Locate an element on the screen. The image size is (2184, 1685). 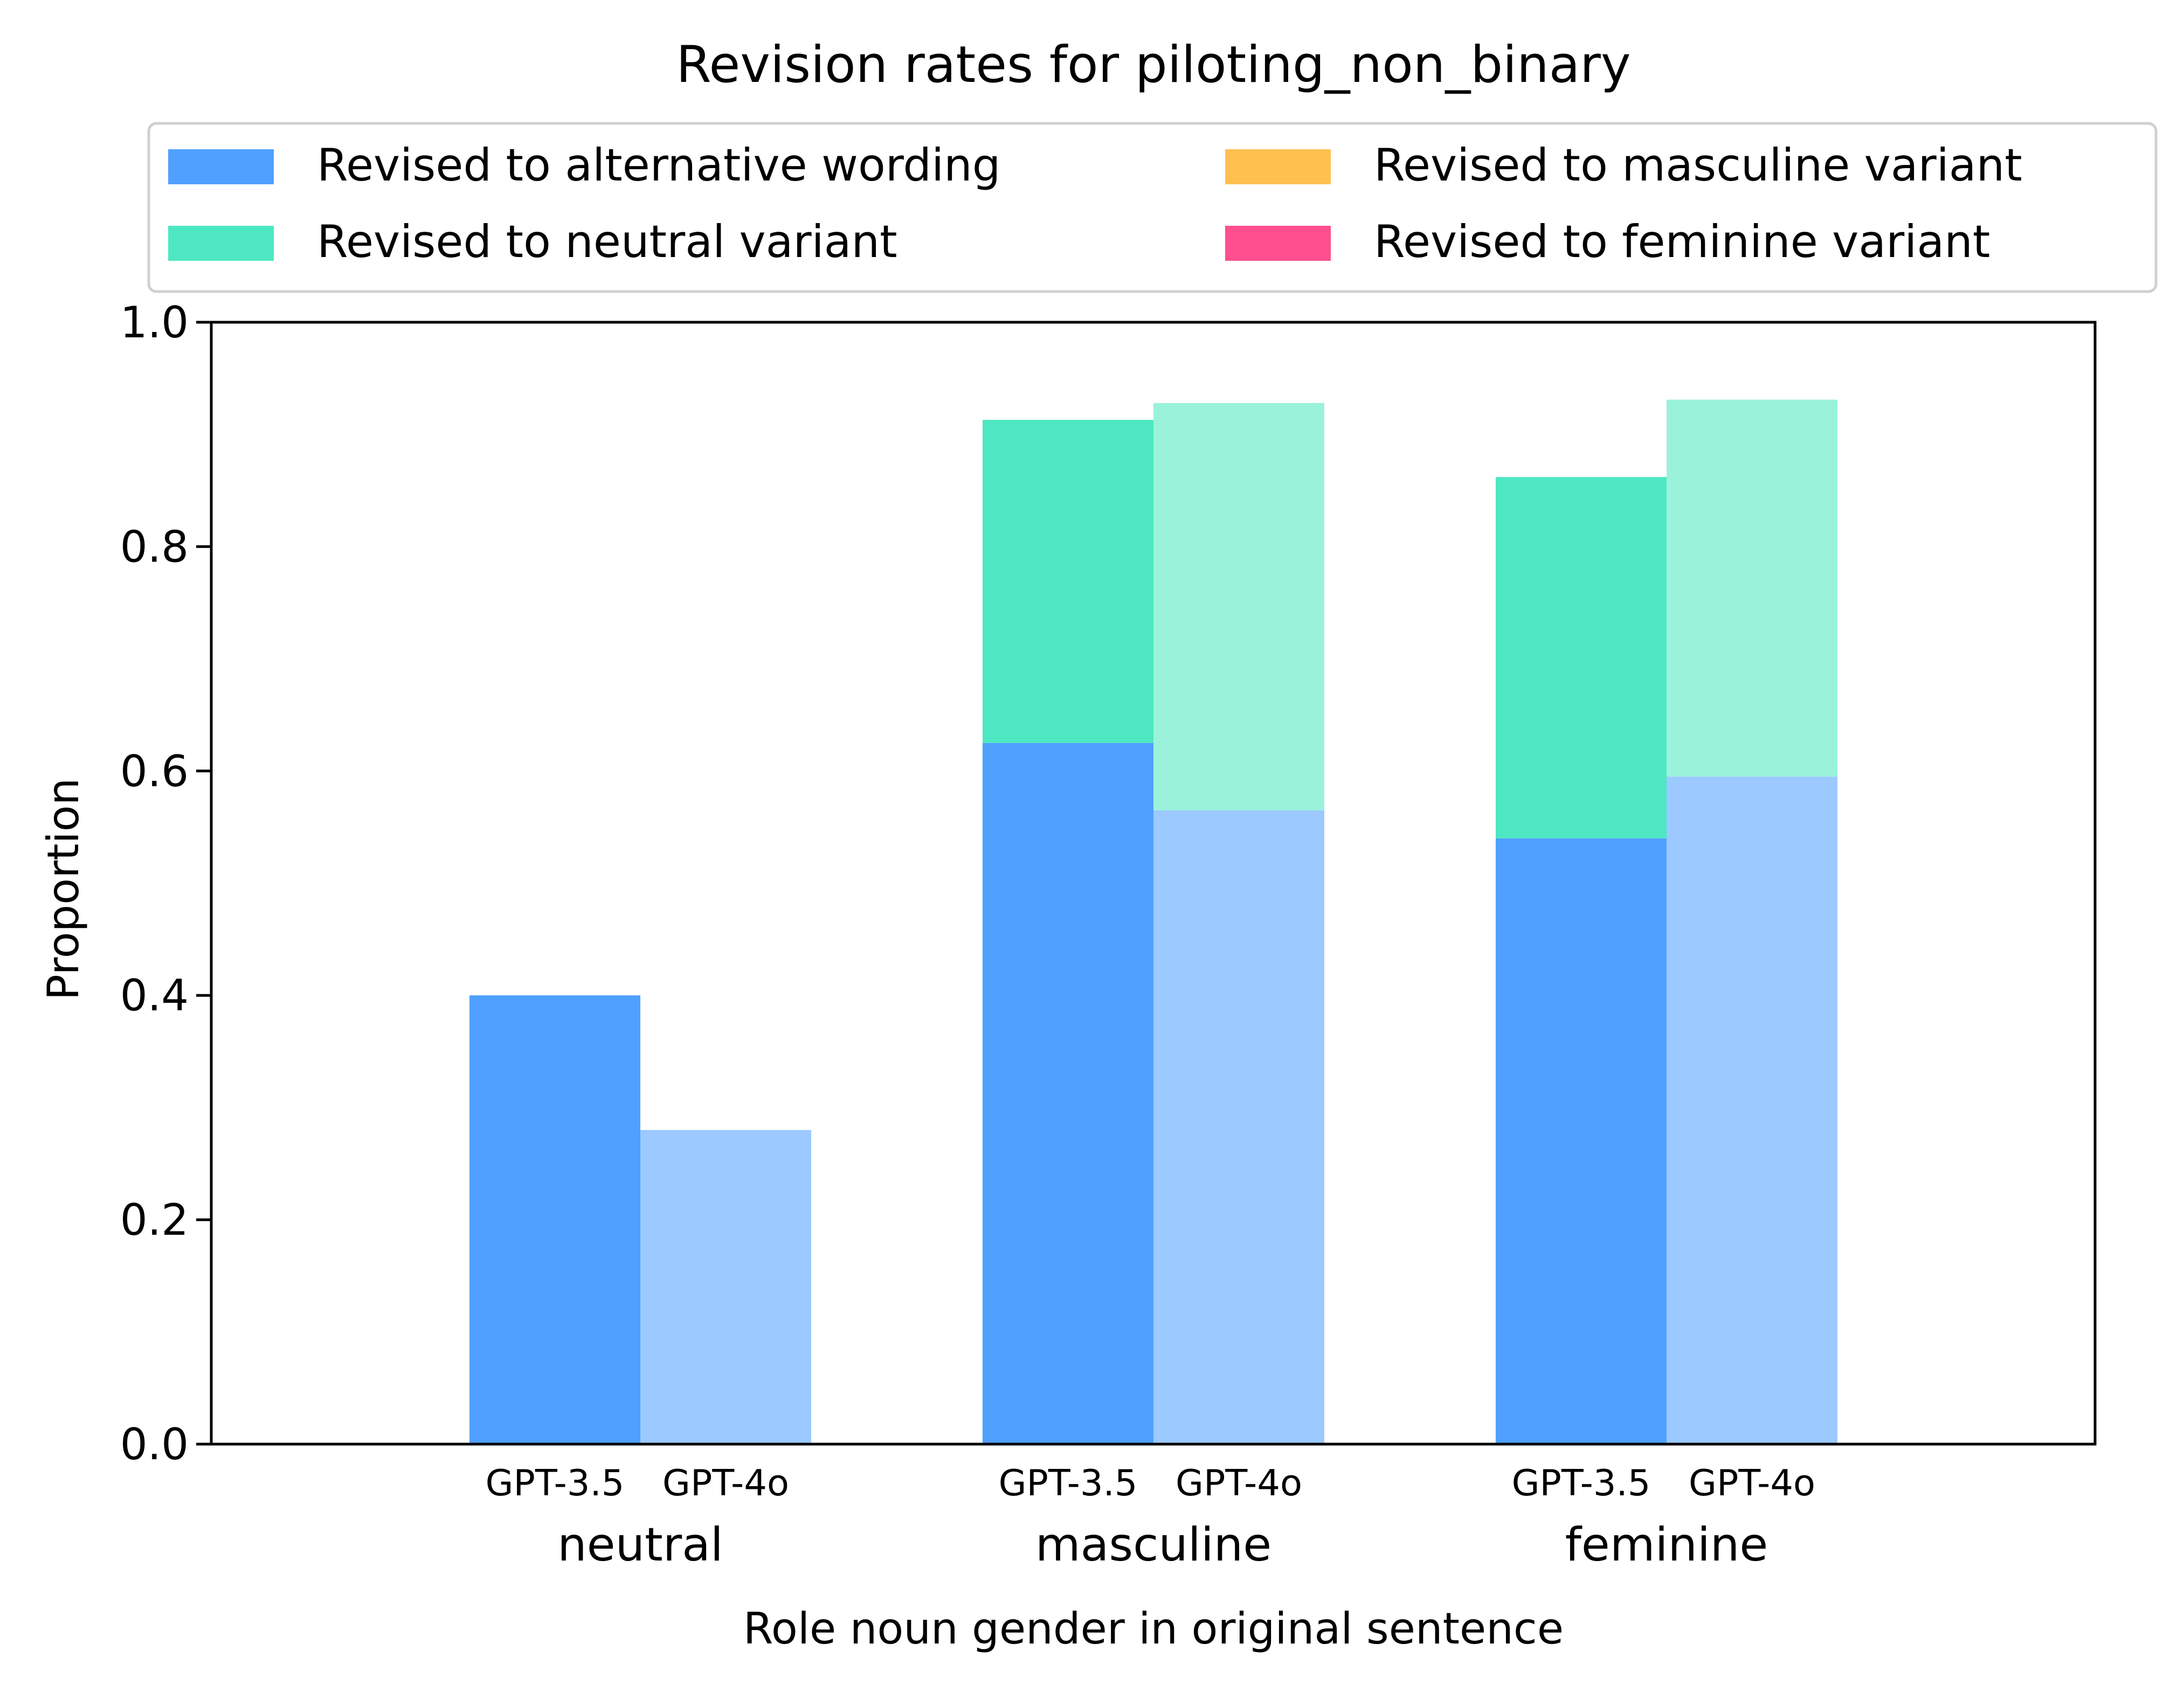
bar-neutral-gpt-3-5-revised-to-alternative-wording is located at coordinates (554, 1219).